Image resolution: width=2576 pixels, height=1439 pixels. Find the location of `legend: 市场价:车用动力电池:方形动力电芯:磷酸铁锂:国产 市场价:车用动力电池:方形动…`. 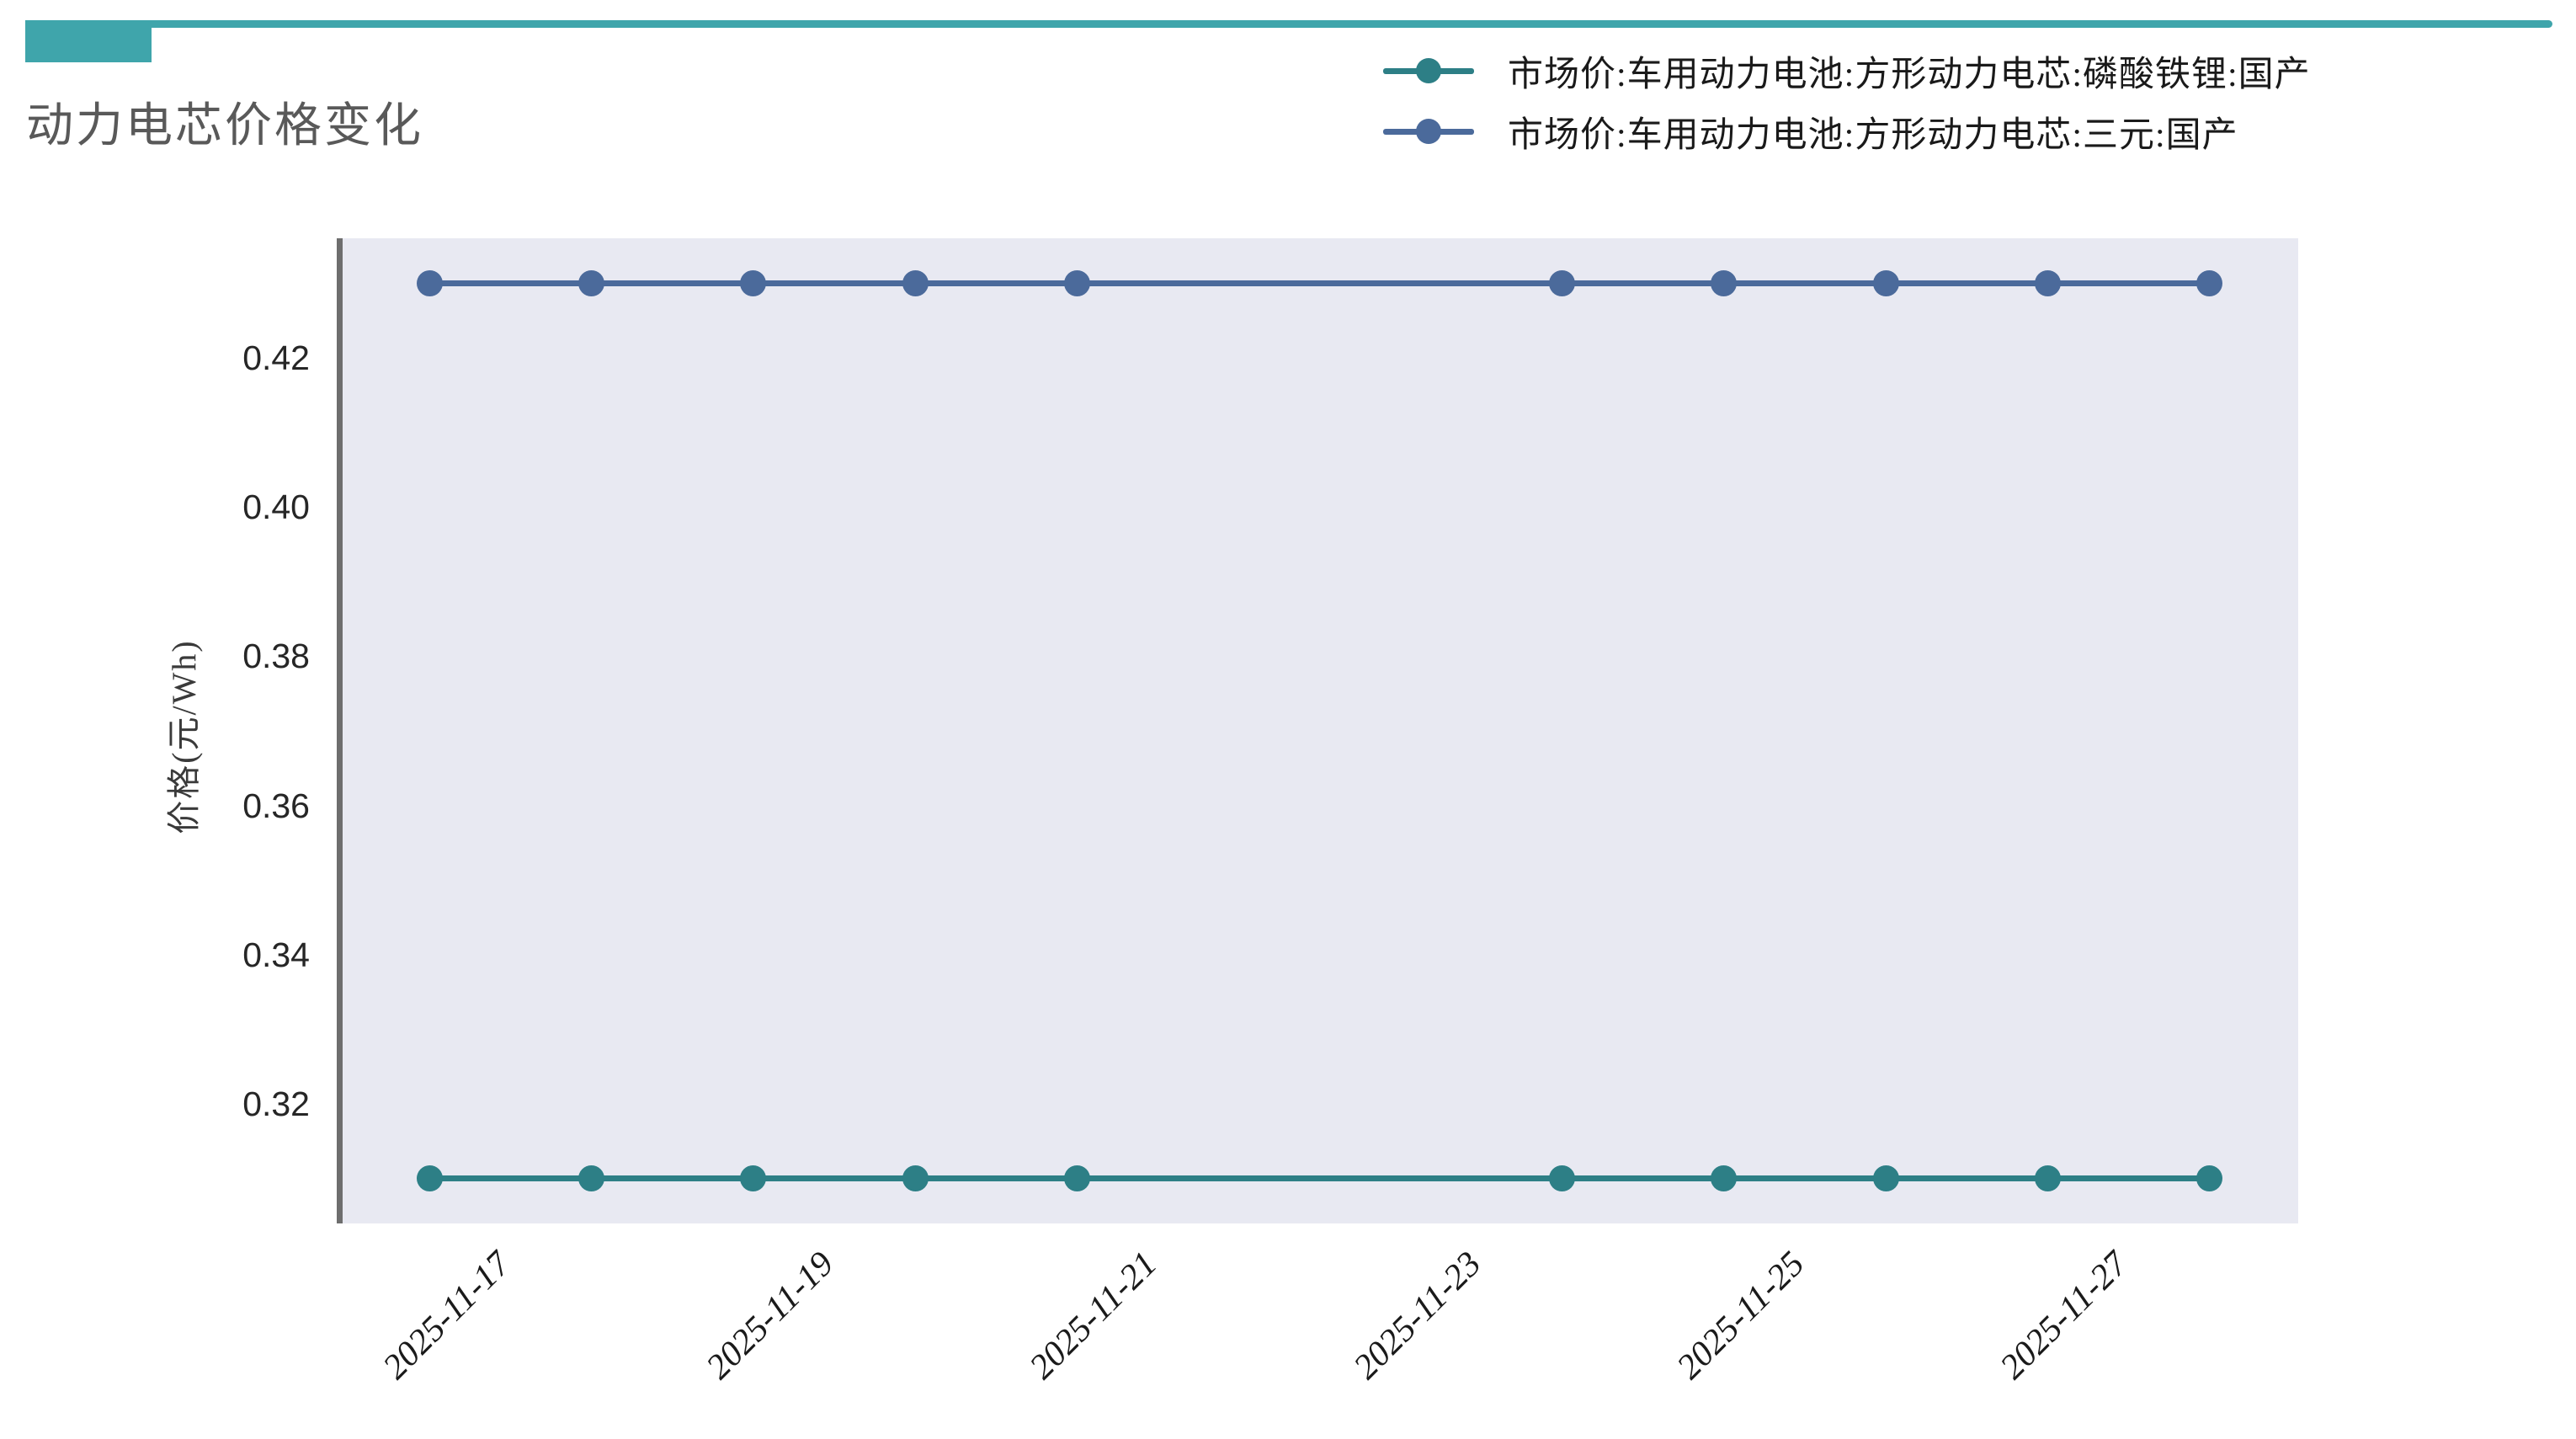

legend: 市场价:车用动力电池:方形动力电芯:磷酸铁锂:国产 市场价:车用动力电池:方形动… is located at coordinates (1847, 101).